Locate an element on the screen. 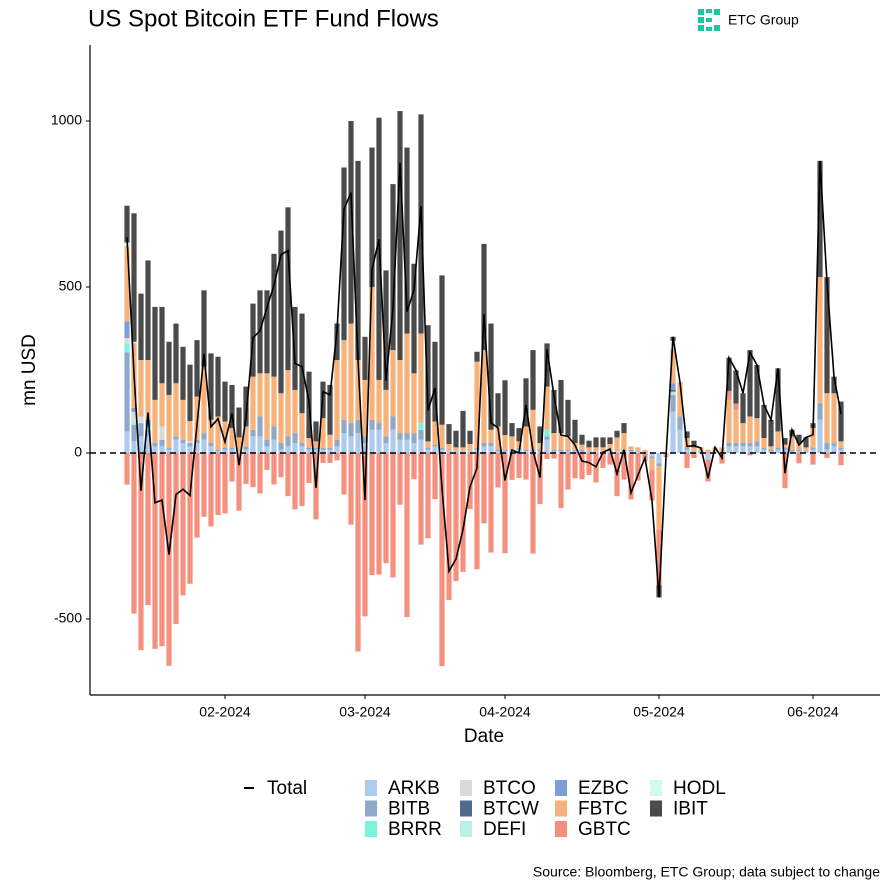 The width and height of the screenshot is (887, 893). legend-label: IBIT is located at coordinates (690, 809).